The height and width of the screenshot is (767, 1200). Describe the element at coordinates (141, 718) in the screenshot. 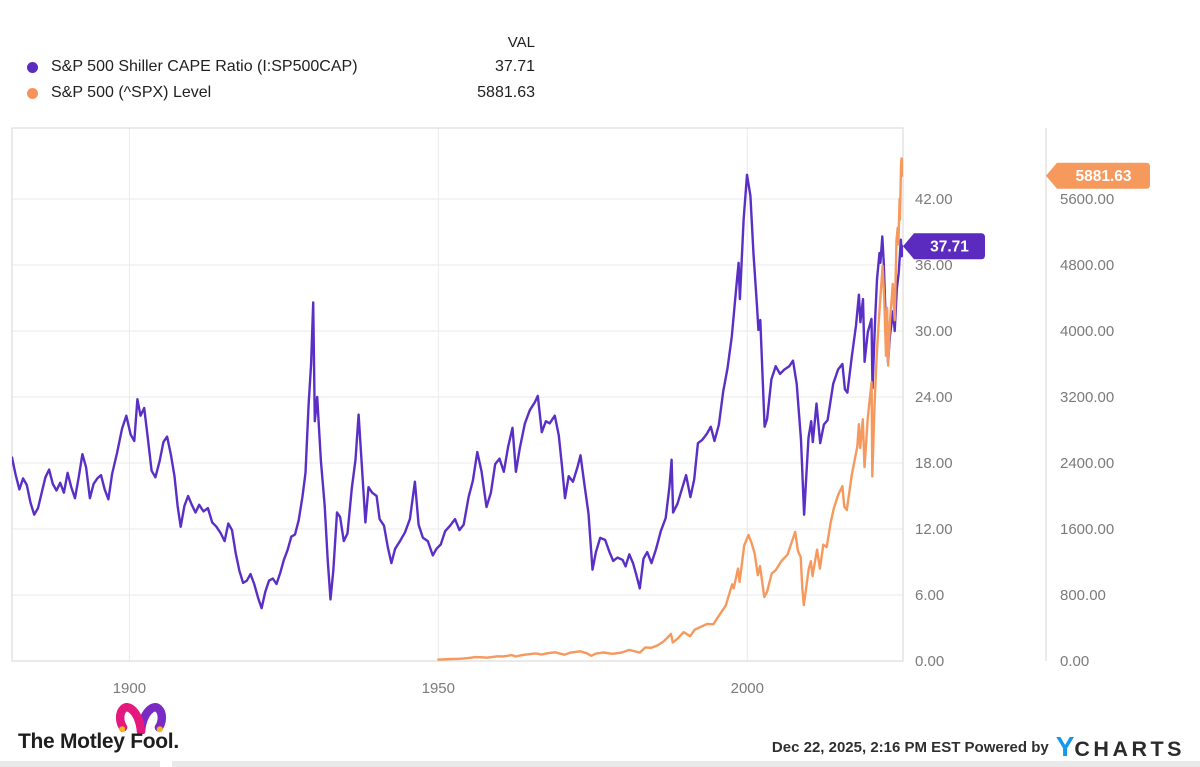

I see `jester-hat-icon` at that location.